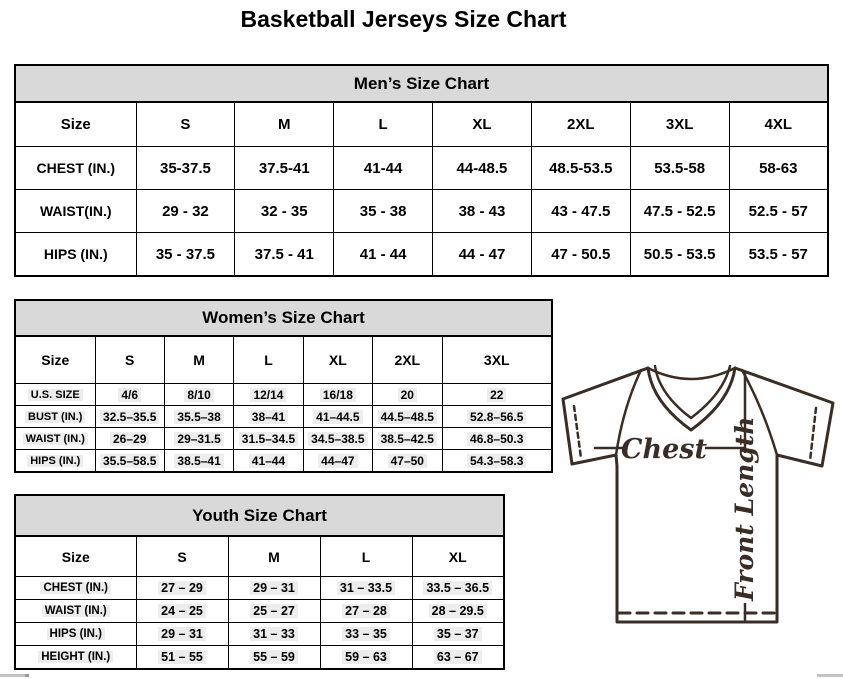  Describe the element at coordinates (75, 556) in the screenshot. I see `youth-column-header-size: Size` at that location.